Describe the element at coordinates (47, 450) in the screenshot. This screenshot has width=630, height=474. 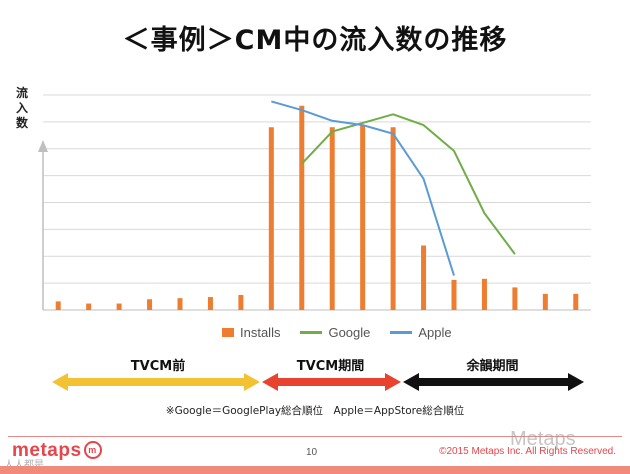
I see `logo-text: metaps` at that location.